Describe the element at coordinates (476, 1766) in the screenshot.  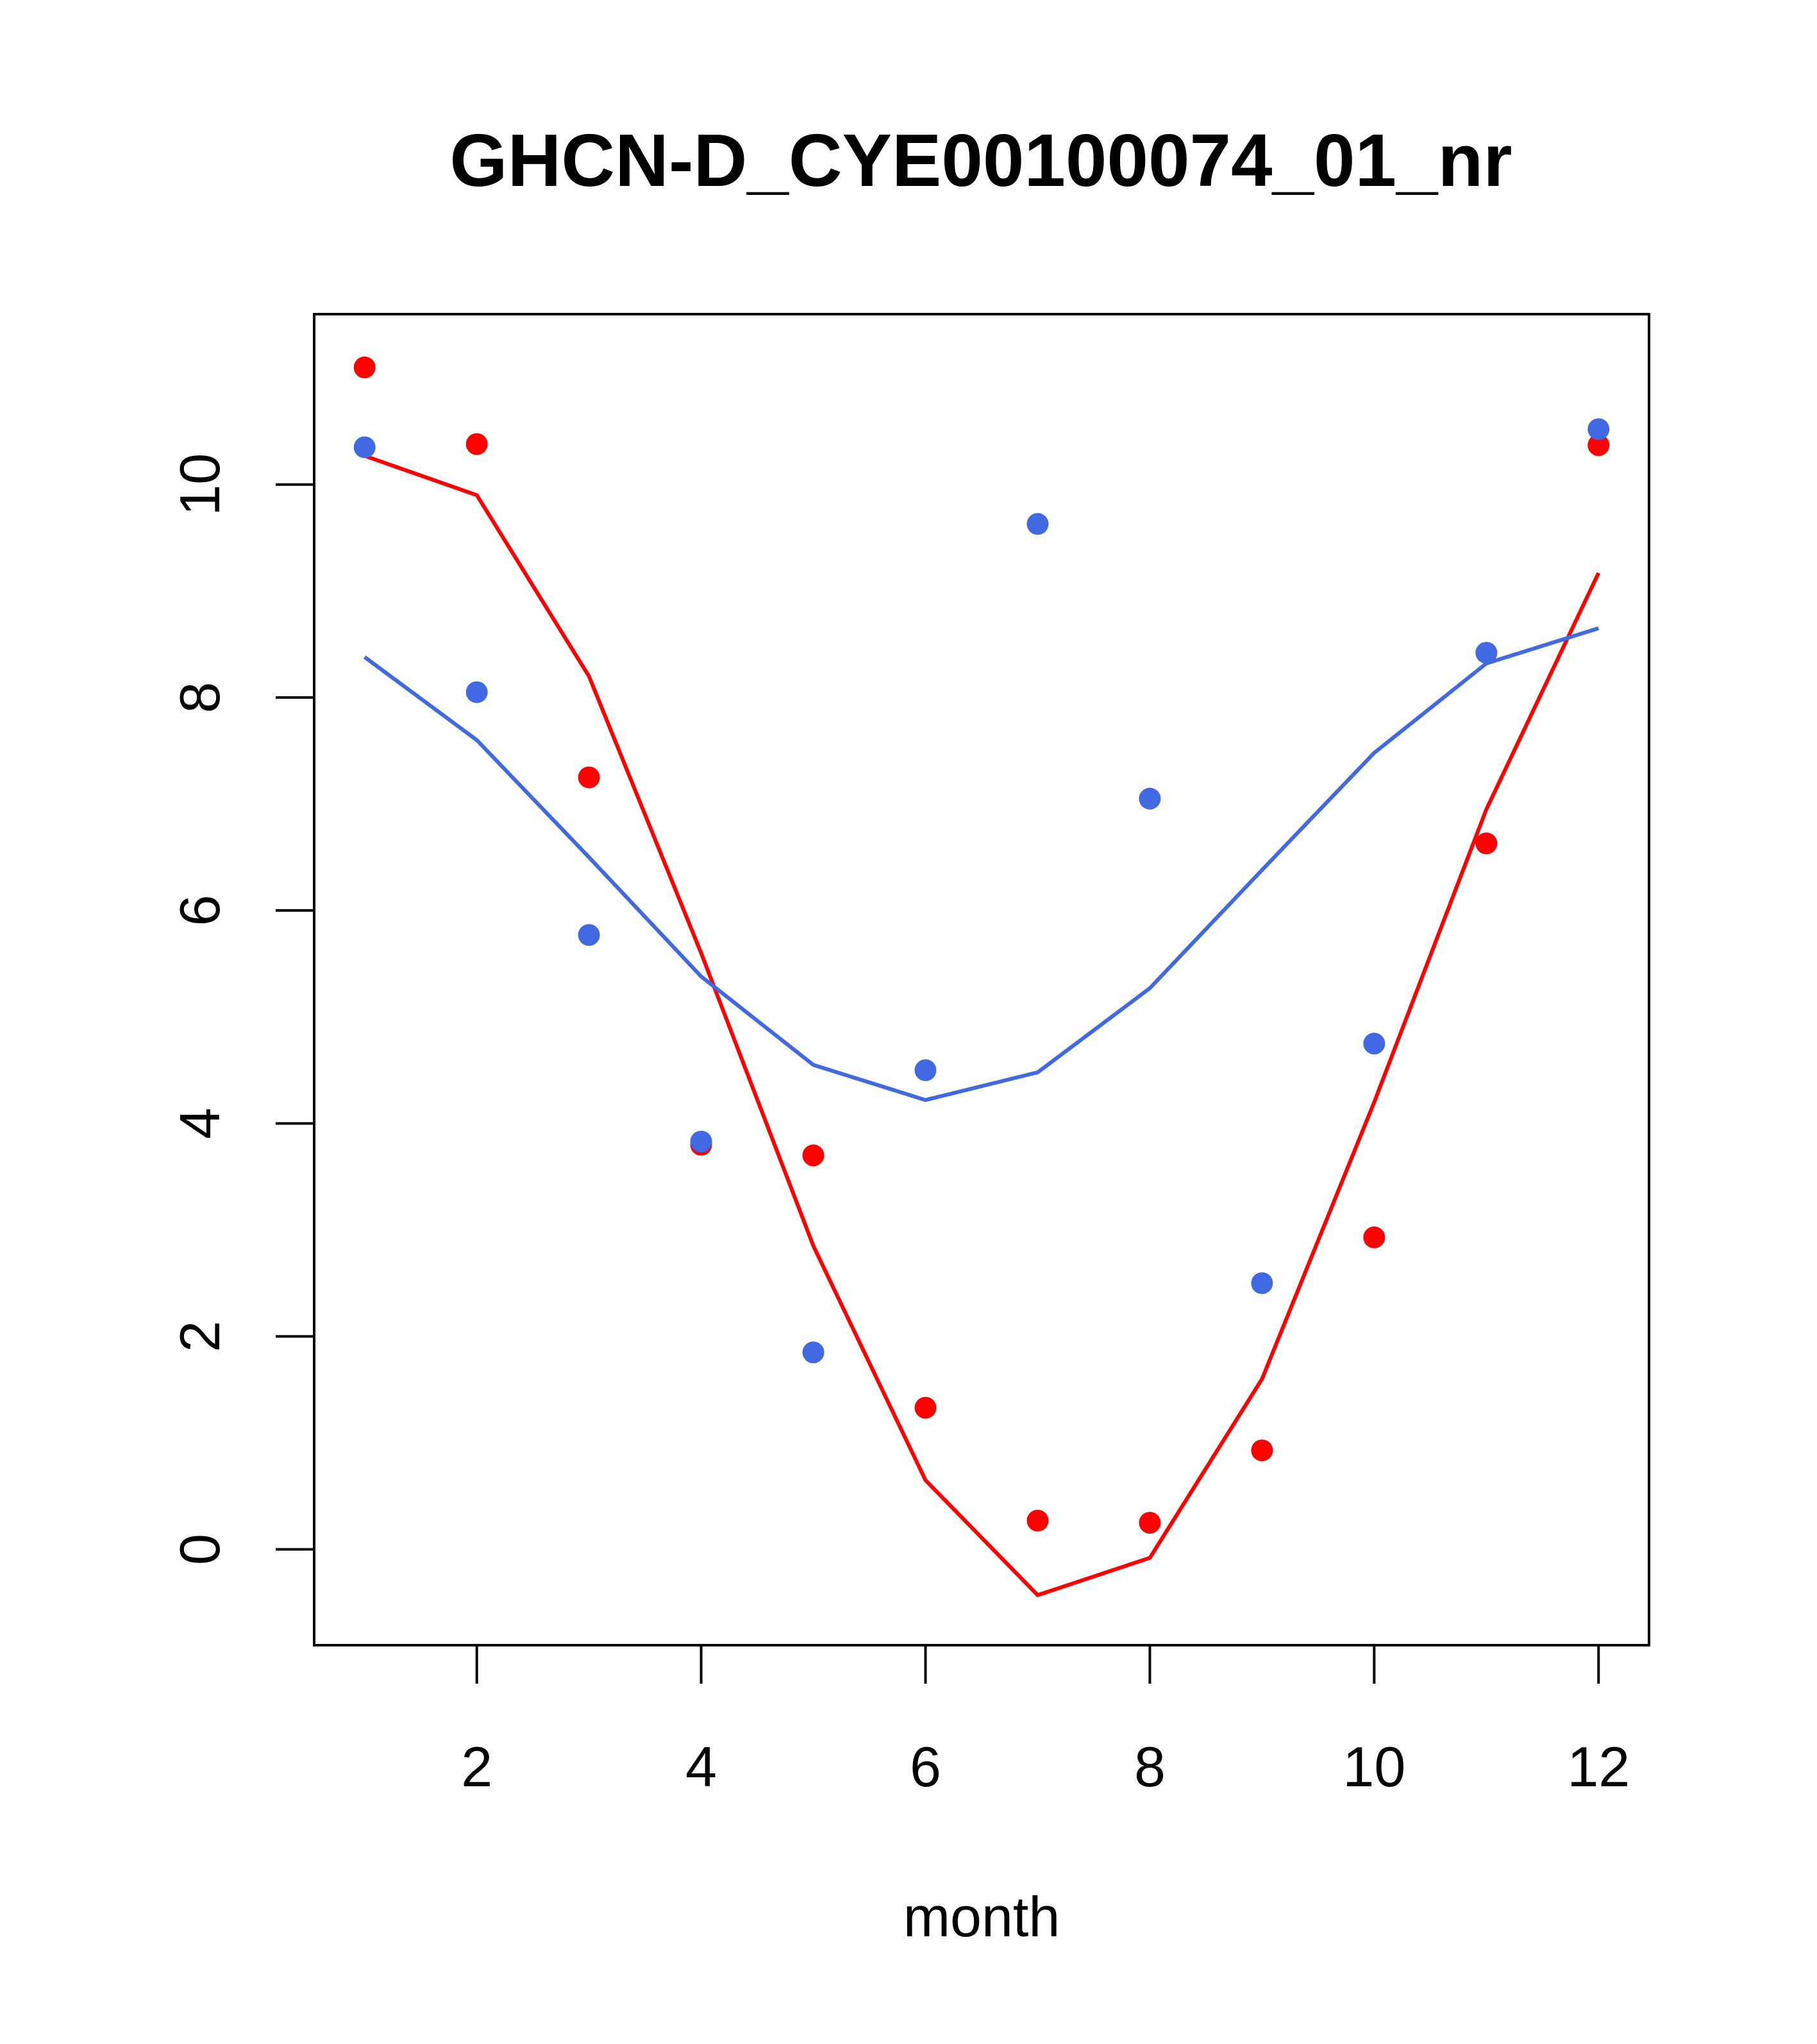
I see `x-tick-label: 2` at that location.